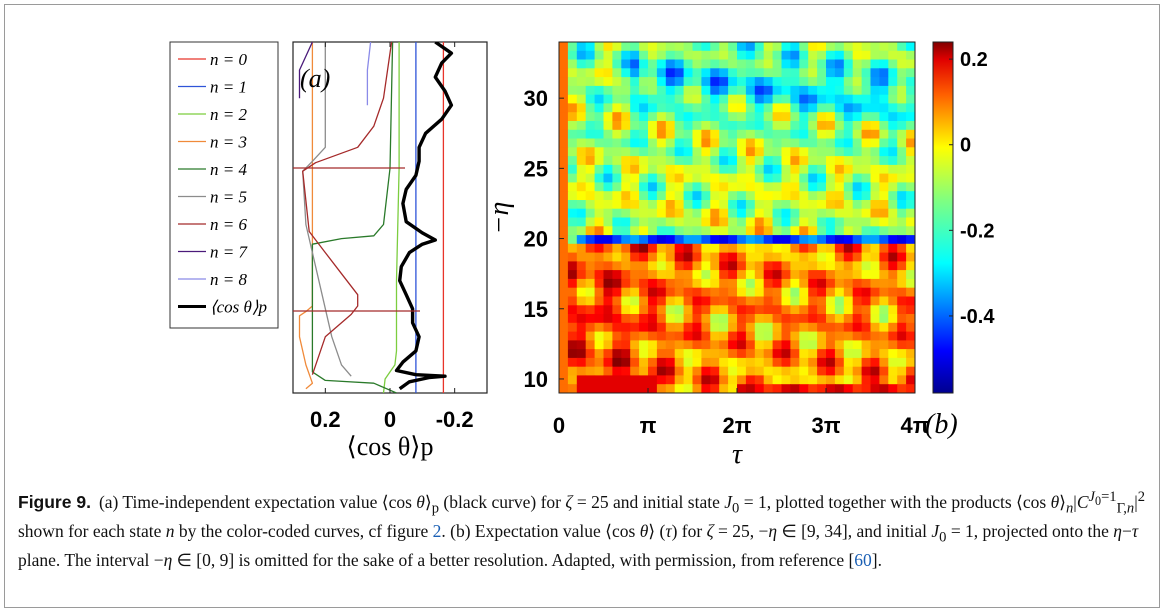  What do you see at coordinates (536, 379) in the screenshot?
I see `y-tick-label: 10` at bounding box center [536, 379].